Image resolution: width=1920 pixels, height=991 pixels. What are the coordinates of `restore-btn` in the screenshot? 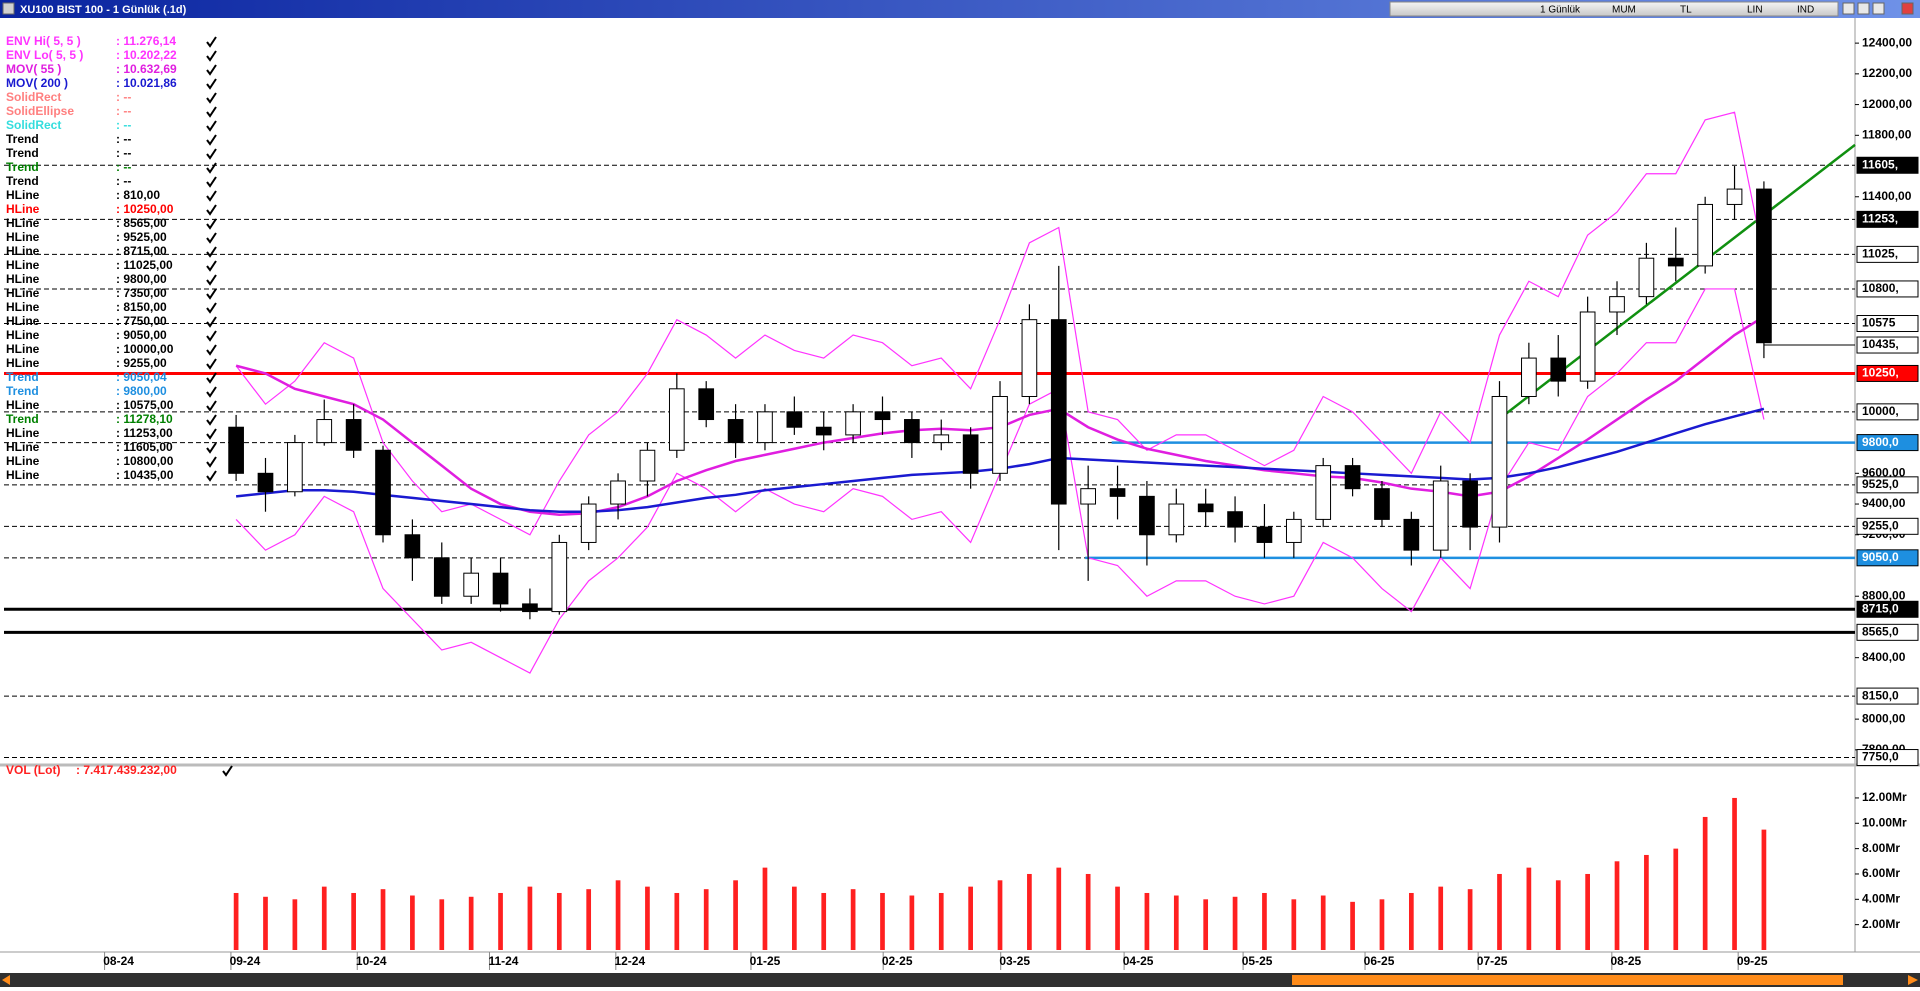 It's located at (1878, 8).